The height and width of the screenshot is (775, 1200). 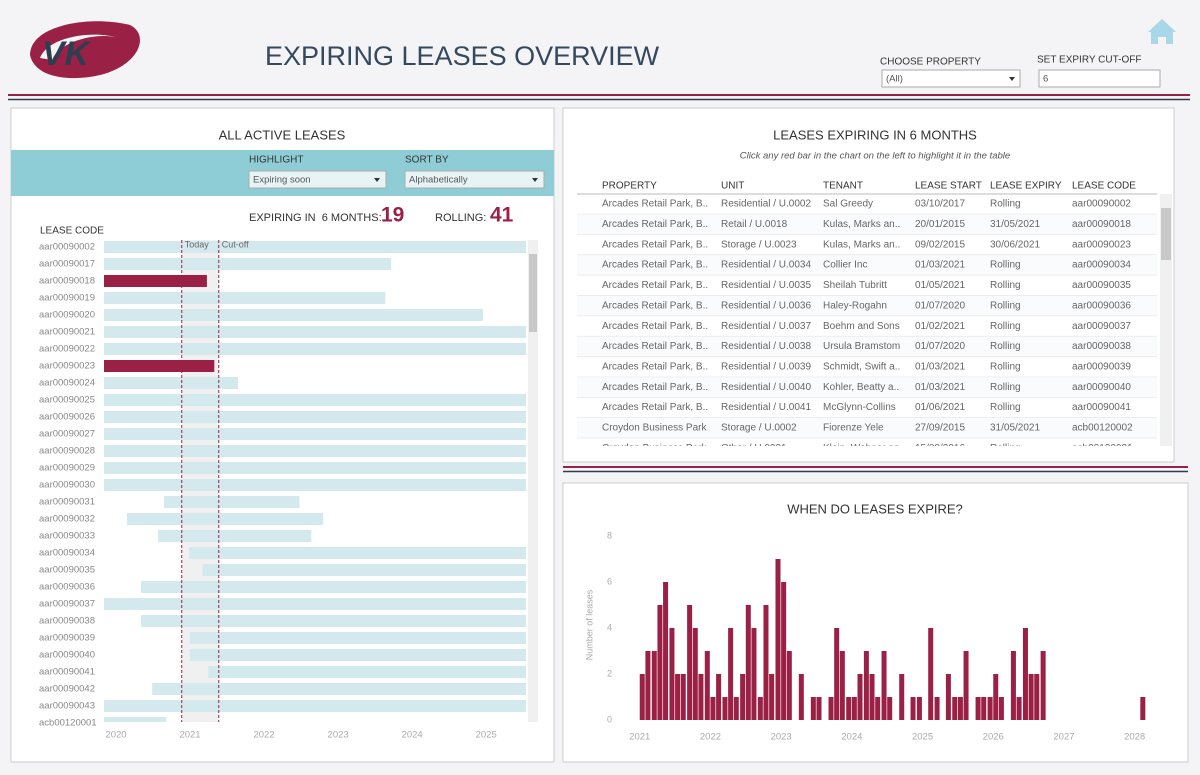 What do you see at coordinates (940, 244) in the screenshot?
I see `table-cell: 09/02/2015` at bounding box center [940, 244].